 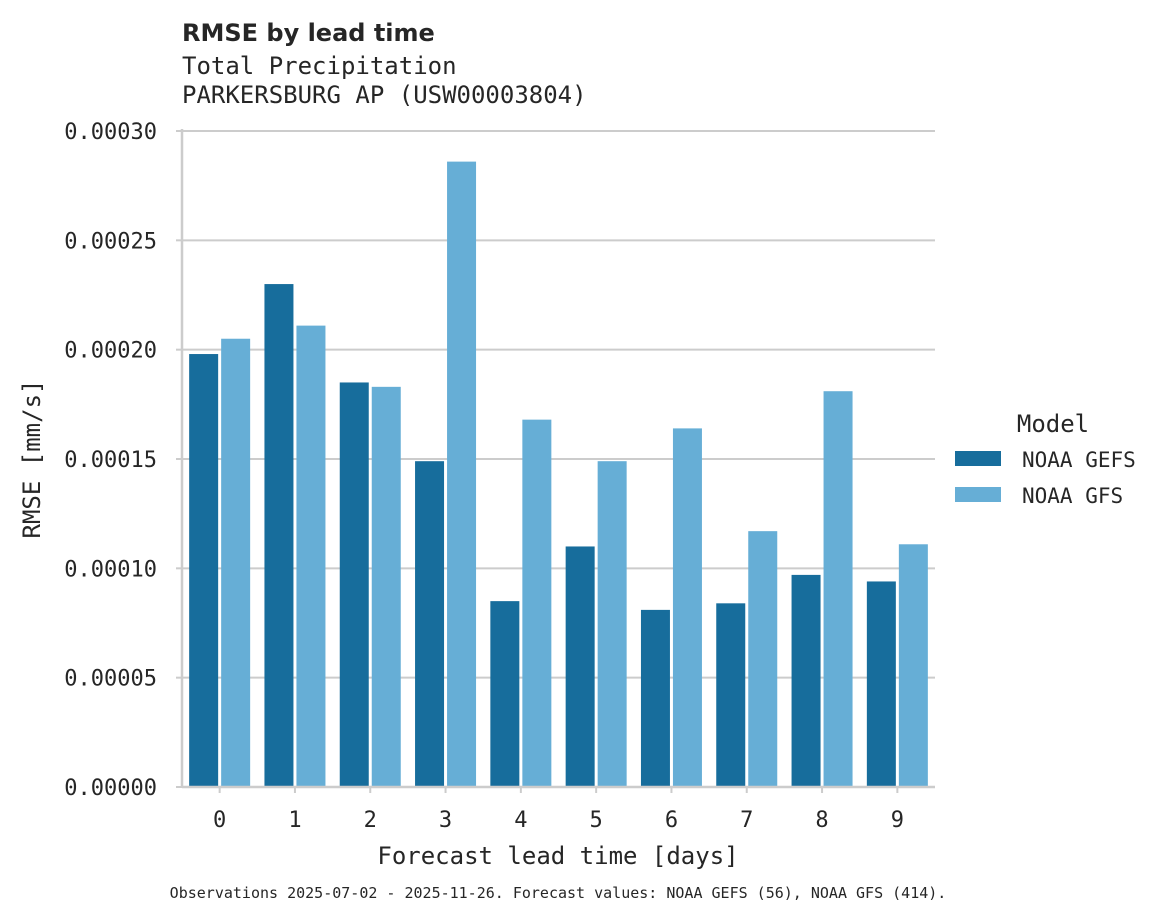 I want to click on legend-swatch-noaa-gefs, so click(x=978, y=458).